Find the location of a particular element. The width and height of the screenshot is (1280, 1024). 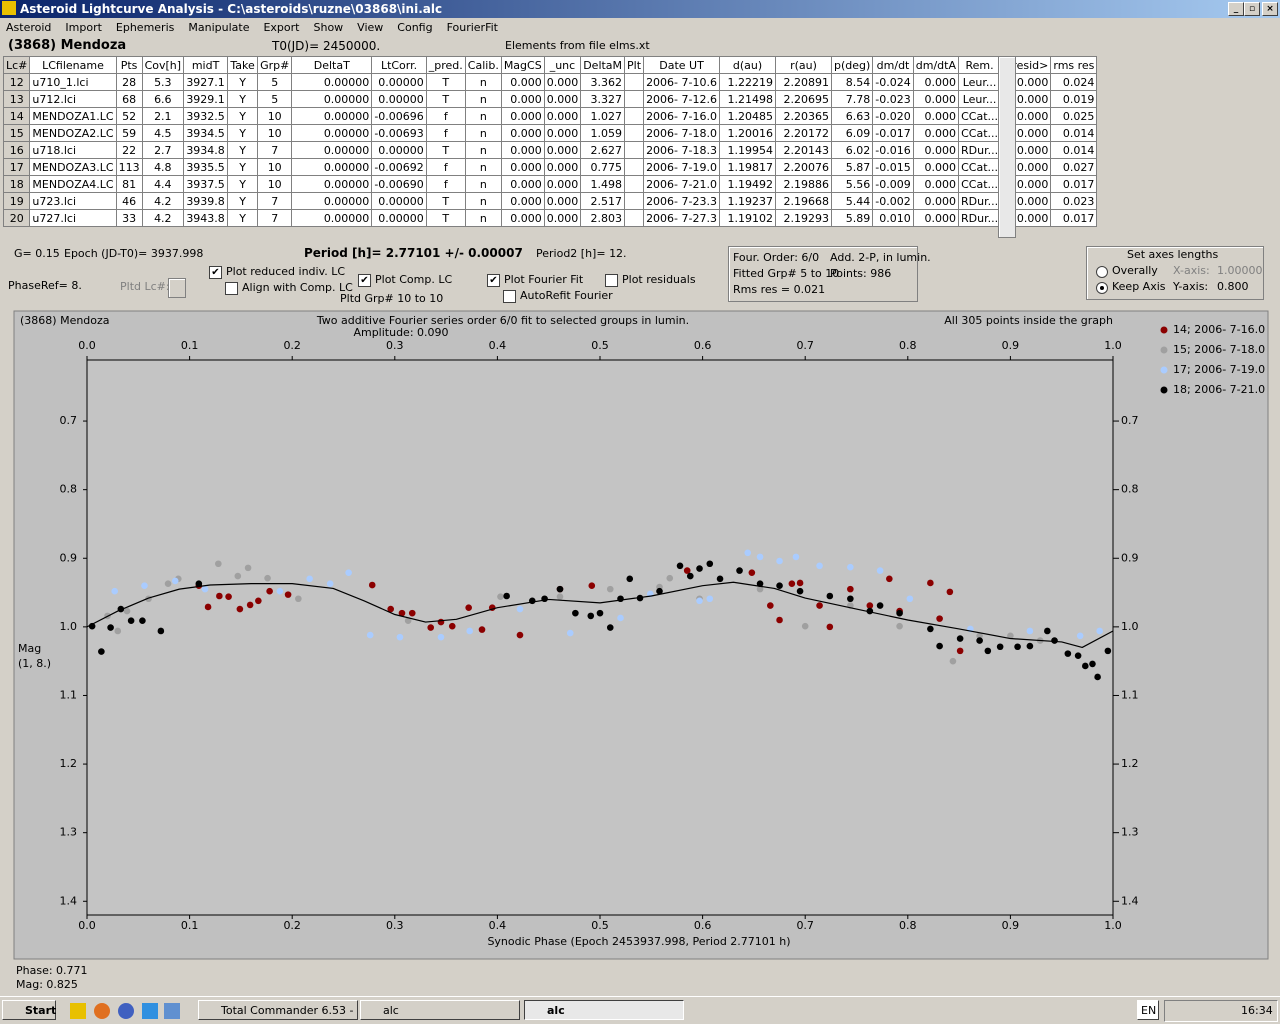

column-header: r(au) is located at coordinates (803, 65).